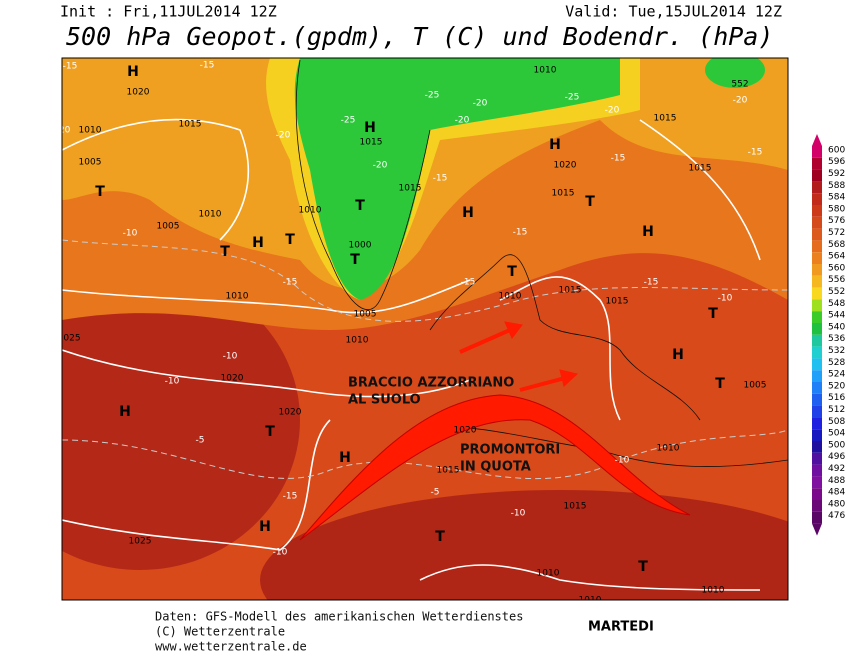 The image size is (850, 657). Describe the element at coordinates (71, 339) in the screenshot. I see `isobar-label: 025` at that location.